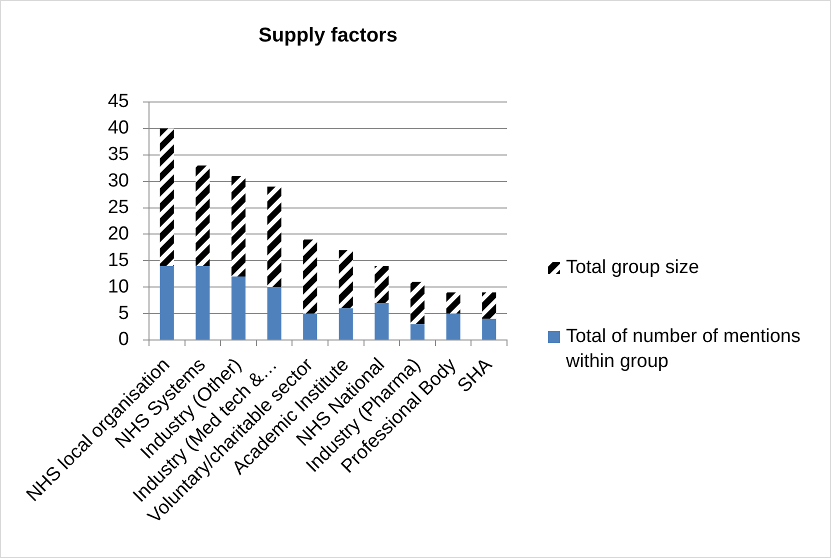  I want to click on y-tick-label: 5, so click(123, 313).